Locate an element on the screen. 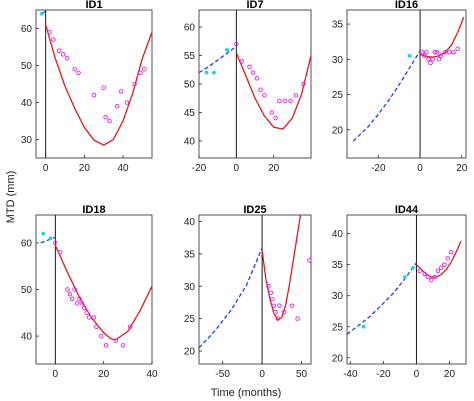  panel-id18: ID18 0 20 40 40 50 60 is located at coordinates (89, 292).